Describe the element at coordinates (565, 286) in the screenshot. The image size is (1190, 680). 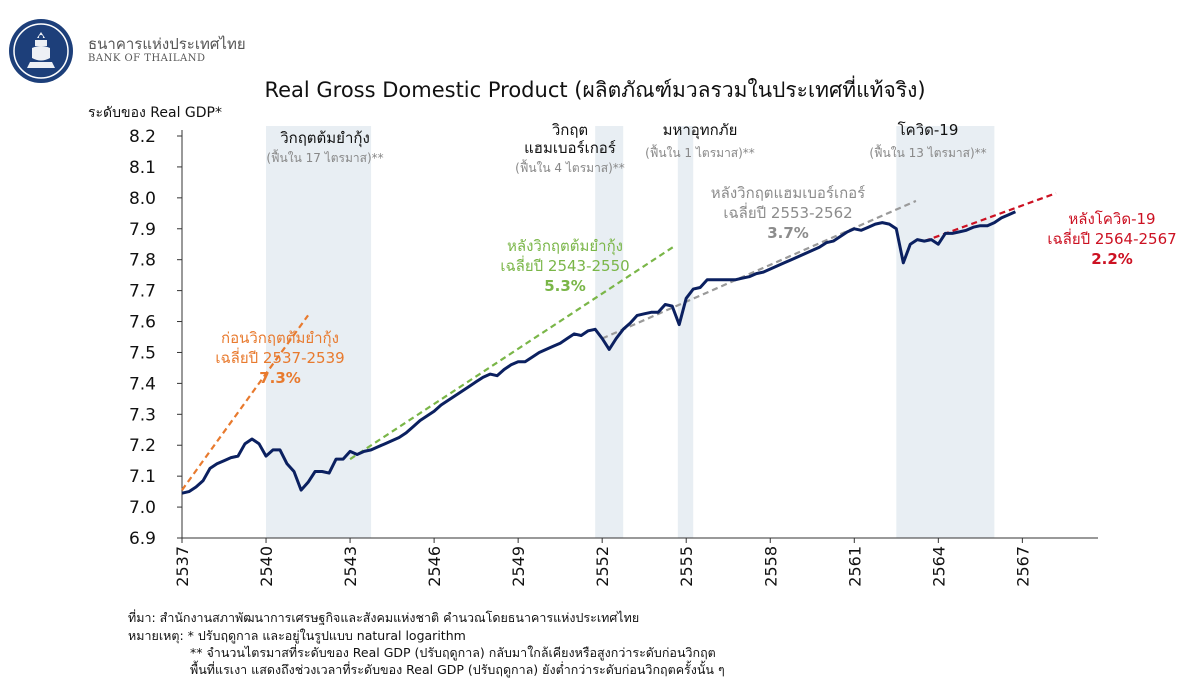
I see `trend-annotation-value: 5.3%` at that location.